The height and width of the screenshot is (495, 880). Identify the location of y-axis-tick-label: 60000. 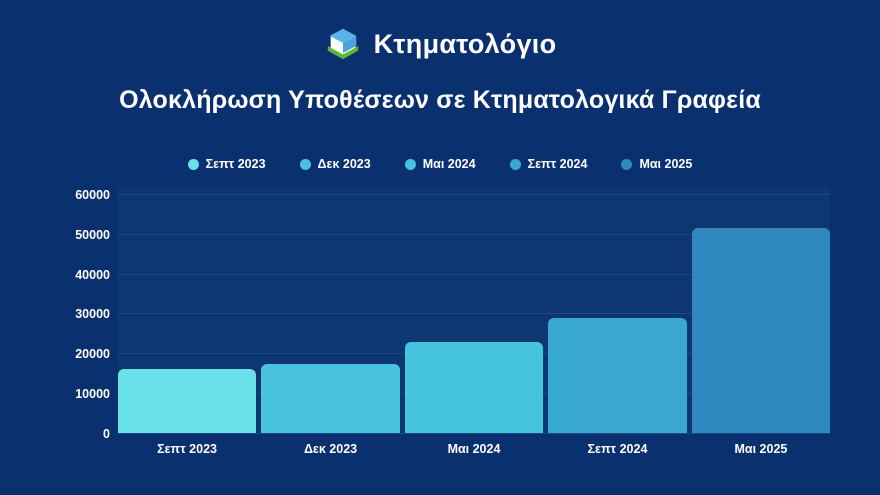
(92, 194).